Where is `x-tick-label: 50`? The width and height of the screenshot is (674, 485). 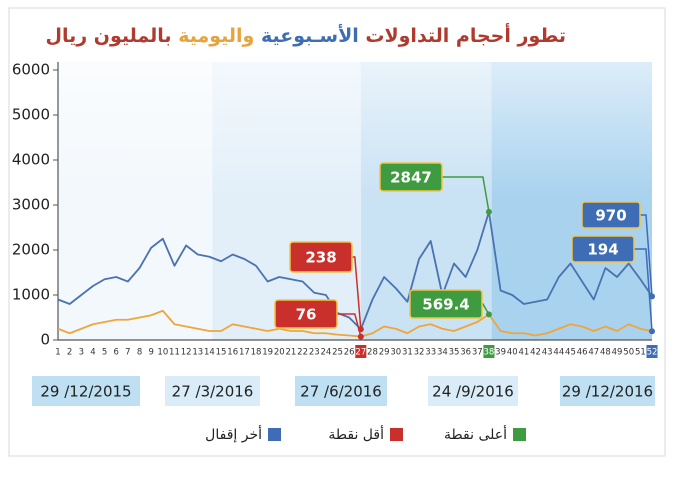
x-tick-label: 50 is located at coordinates (628, 353).